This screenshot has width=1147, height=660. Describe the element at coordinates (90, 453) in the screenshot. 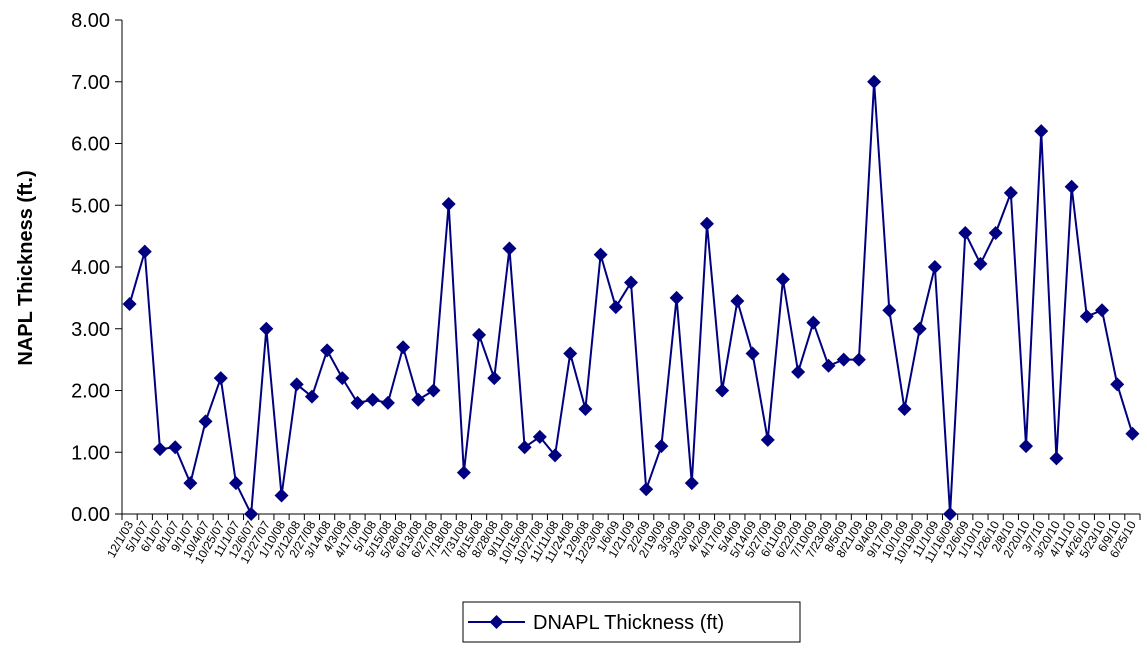

I see `y-tick-label: 1.00` at that location.